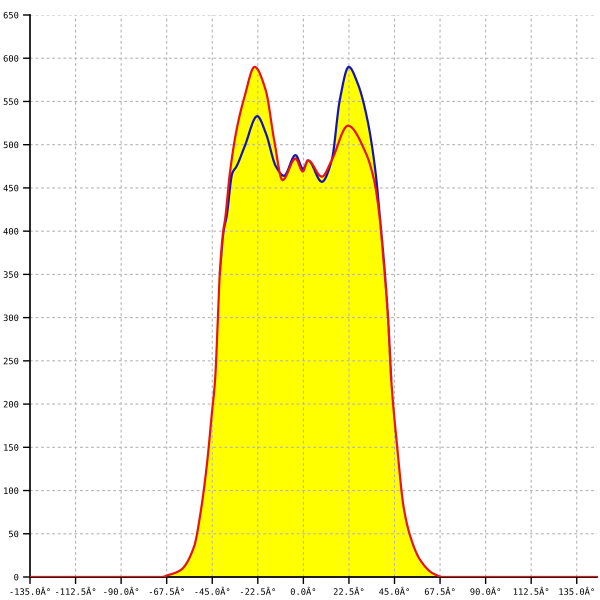 This screenshot has width=600, height=600. What do you see at coordinates (11, 58) in the screenshot?
I see `y-tick-label: 600` at bounding box center [11, 58].